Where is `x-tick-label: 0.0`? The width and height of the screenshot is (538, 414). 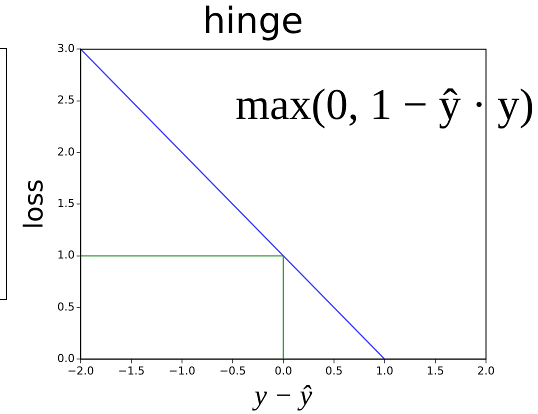
x-tick-label: 0.0 is located at coordinates (283, 371).